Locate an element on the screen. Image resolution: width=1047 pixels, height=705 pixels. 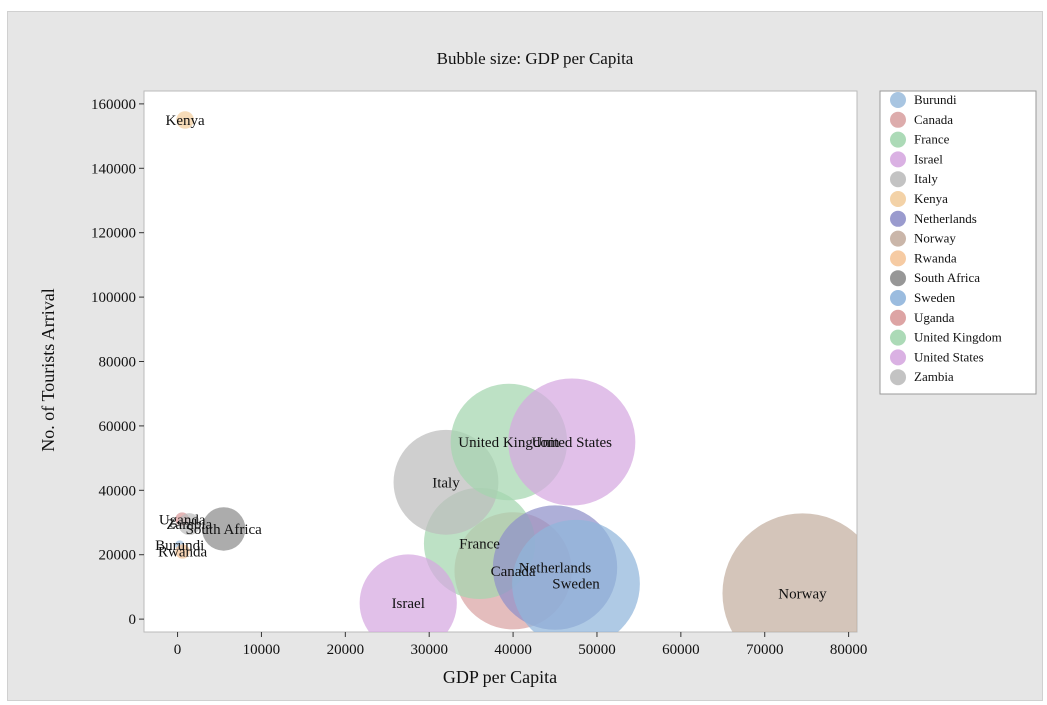
bubble-norway is located at coordinates (789, 572).